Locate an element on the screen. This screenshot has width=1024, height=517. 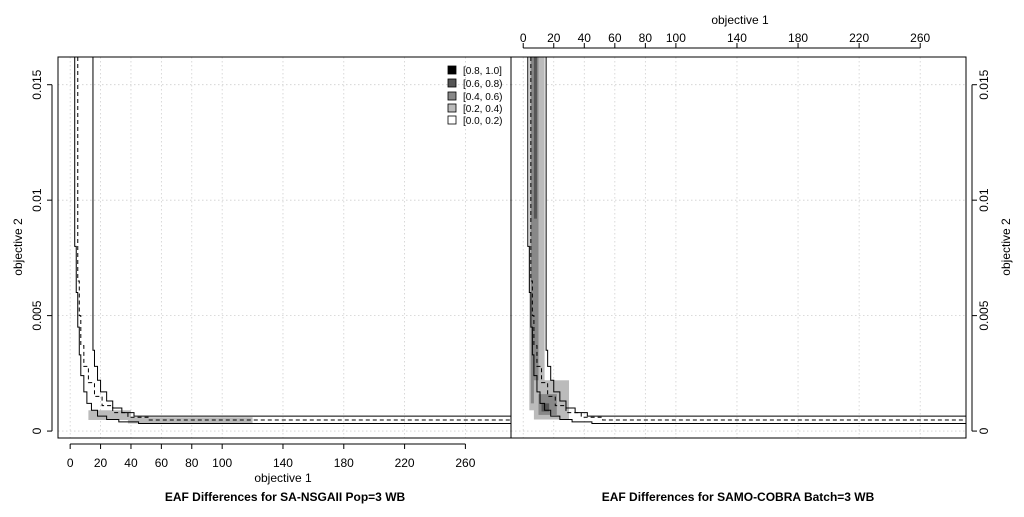
left-y-axis-label: objective 2 is located at coordinates (18, 247).